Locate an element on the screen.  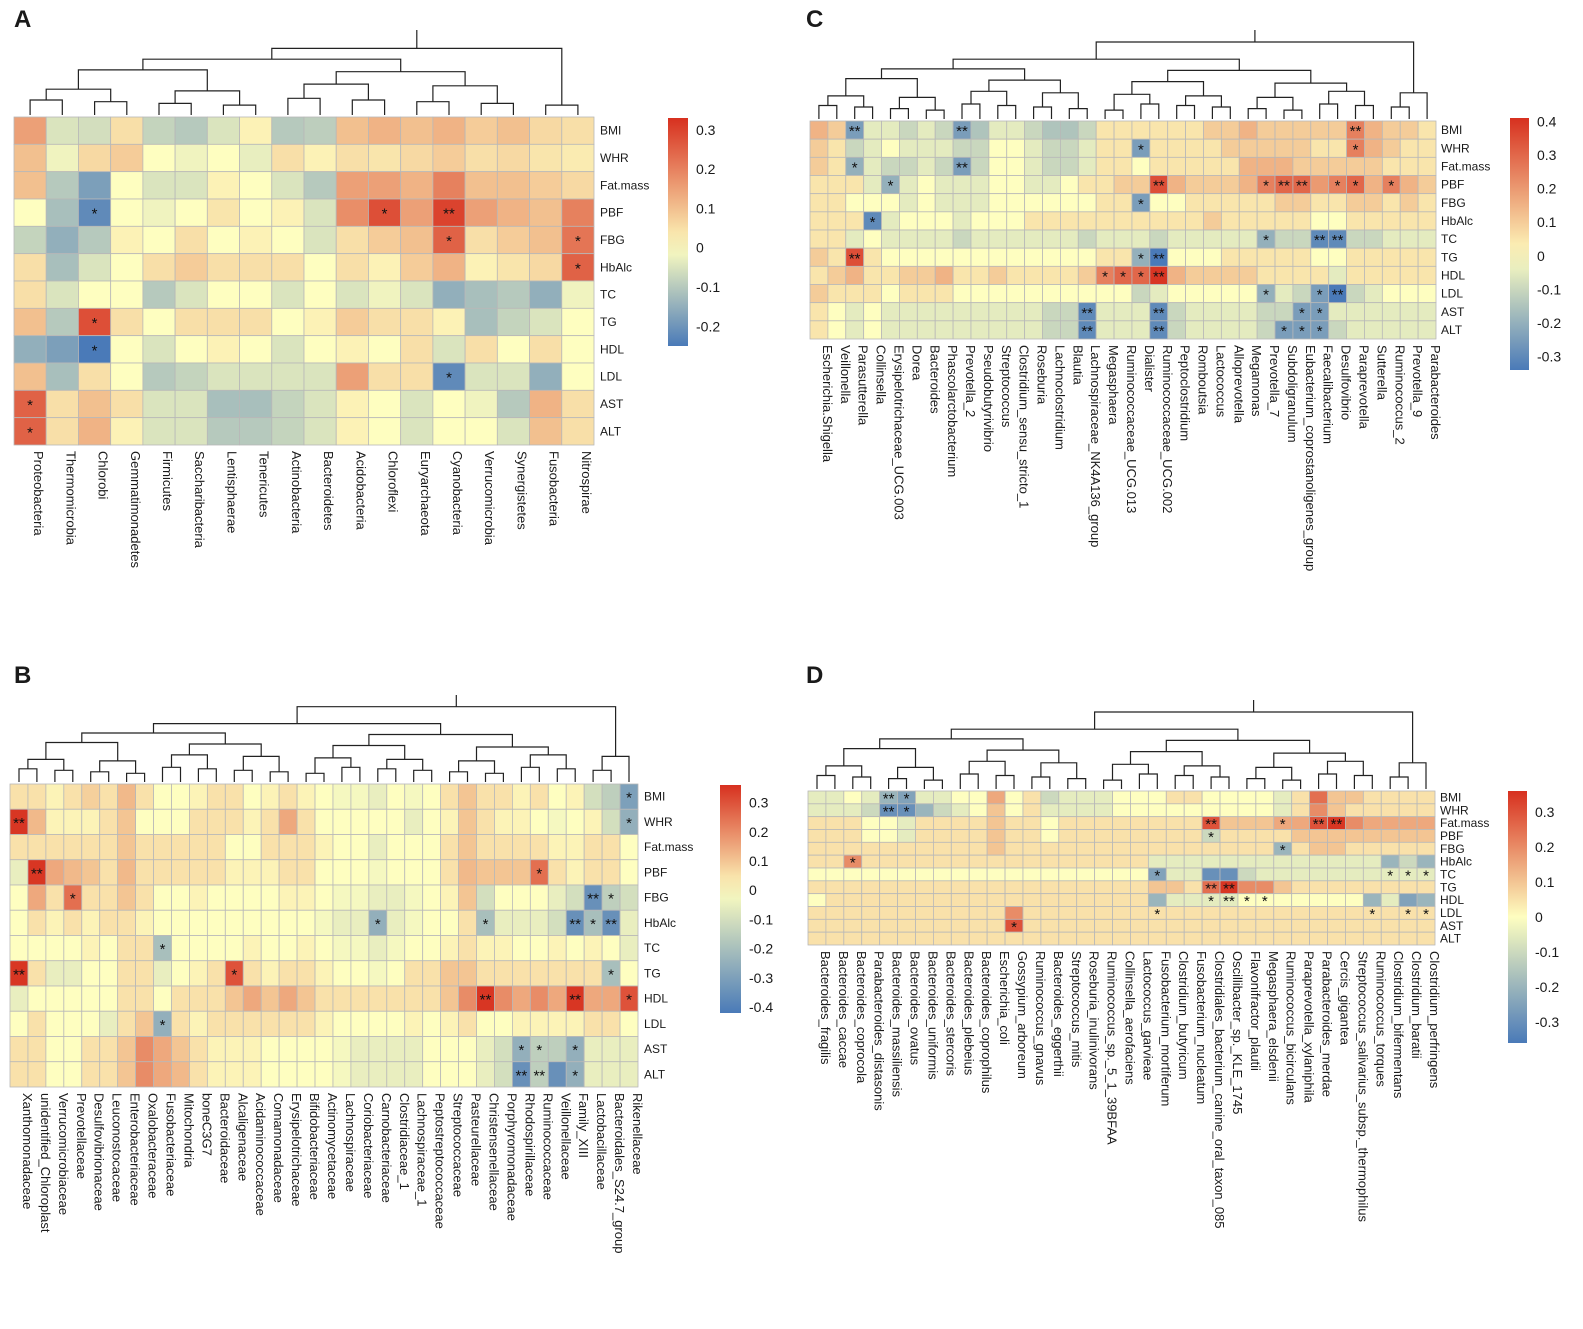
column-label-lactococcus: Lactococcus is located at coordinates (1220, 381).